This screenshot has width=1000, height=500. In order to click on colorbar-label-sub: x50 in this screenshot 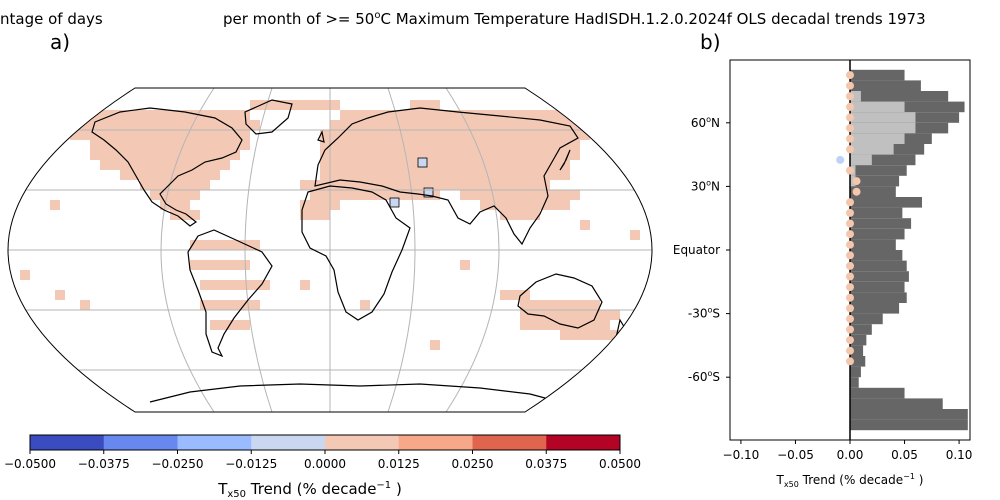, I will do `click(236, 494)`.